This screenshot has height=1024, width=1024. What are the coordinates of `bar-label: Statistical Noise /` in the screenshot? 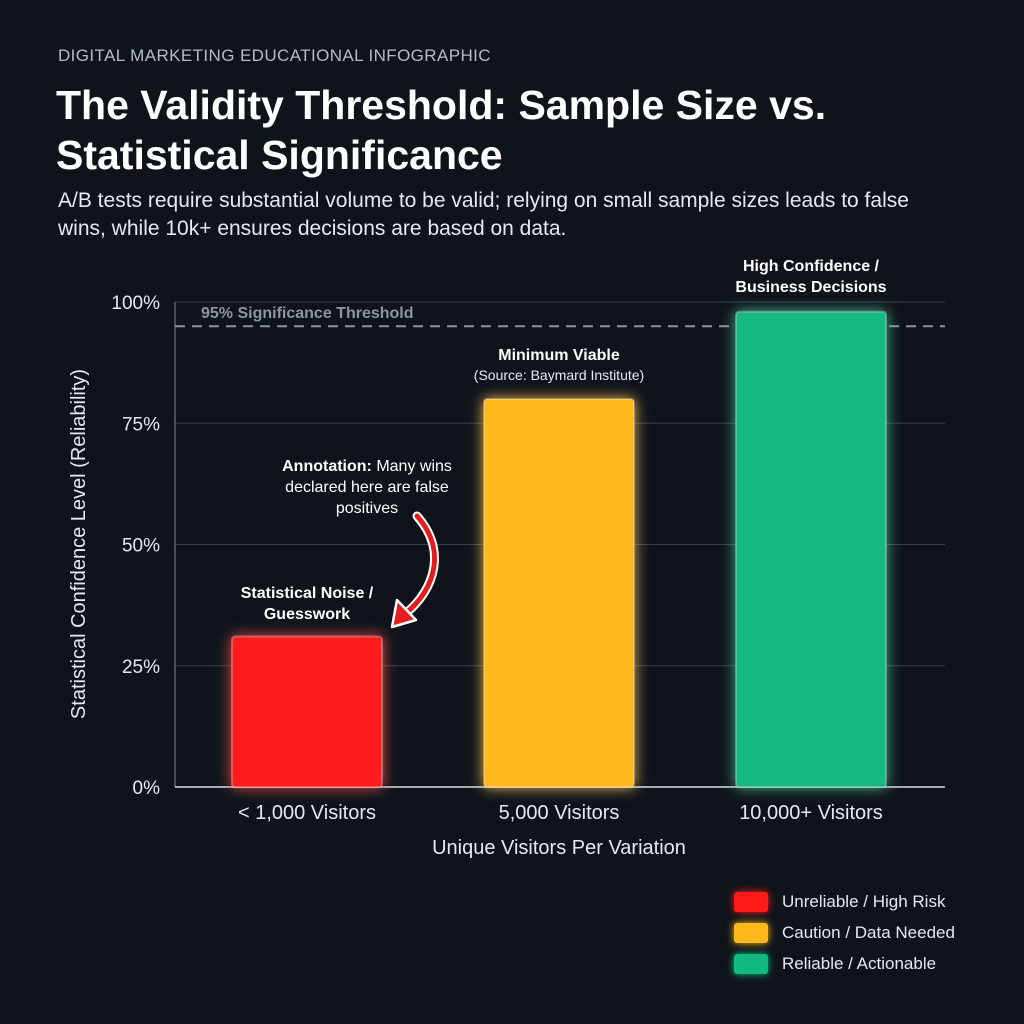 It's located at (307, 593).